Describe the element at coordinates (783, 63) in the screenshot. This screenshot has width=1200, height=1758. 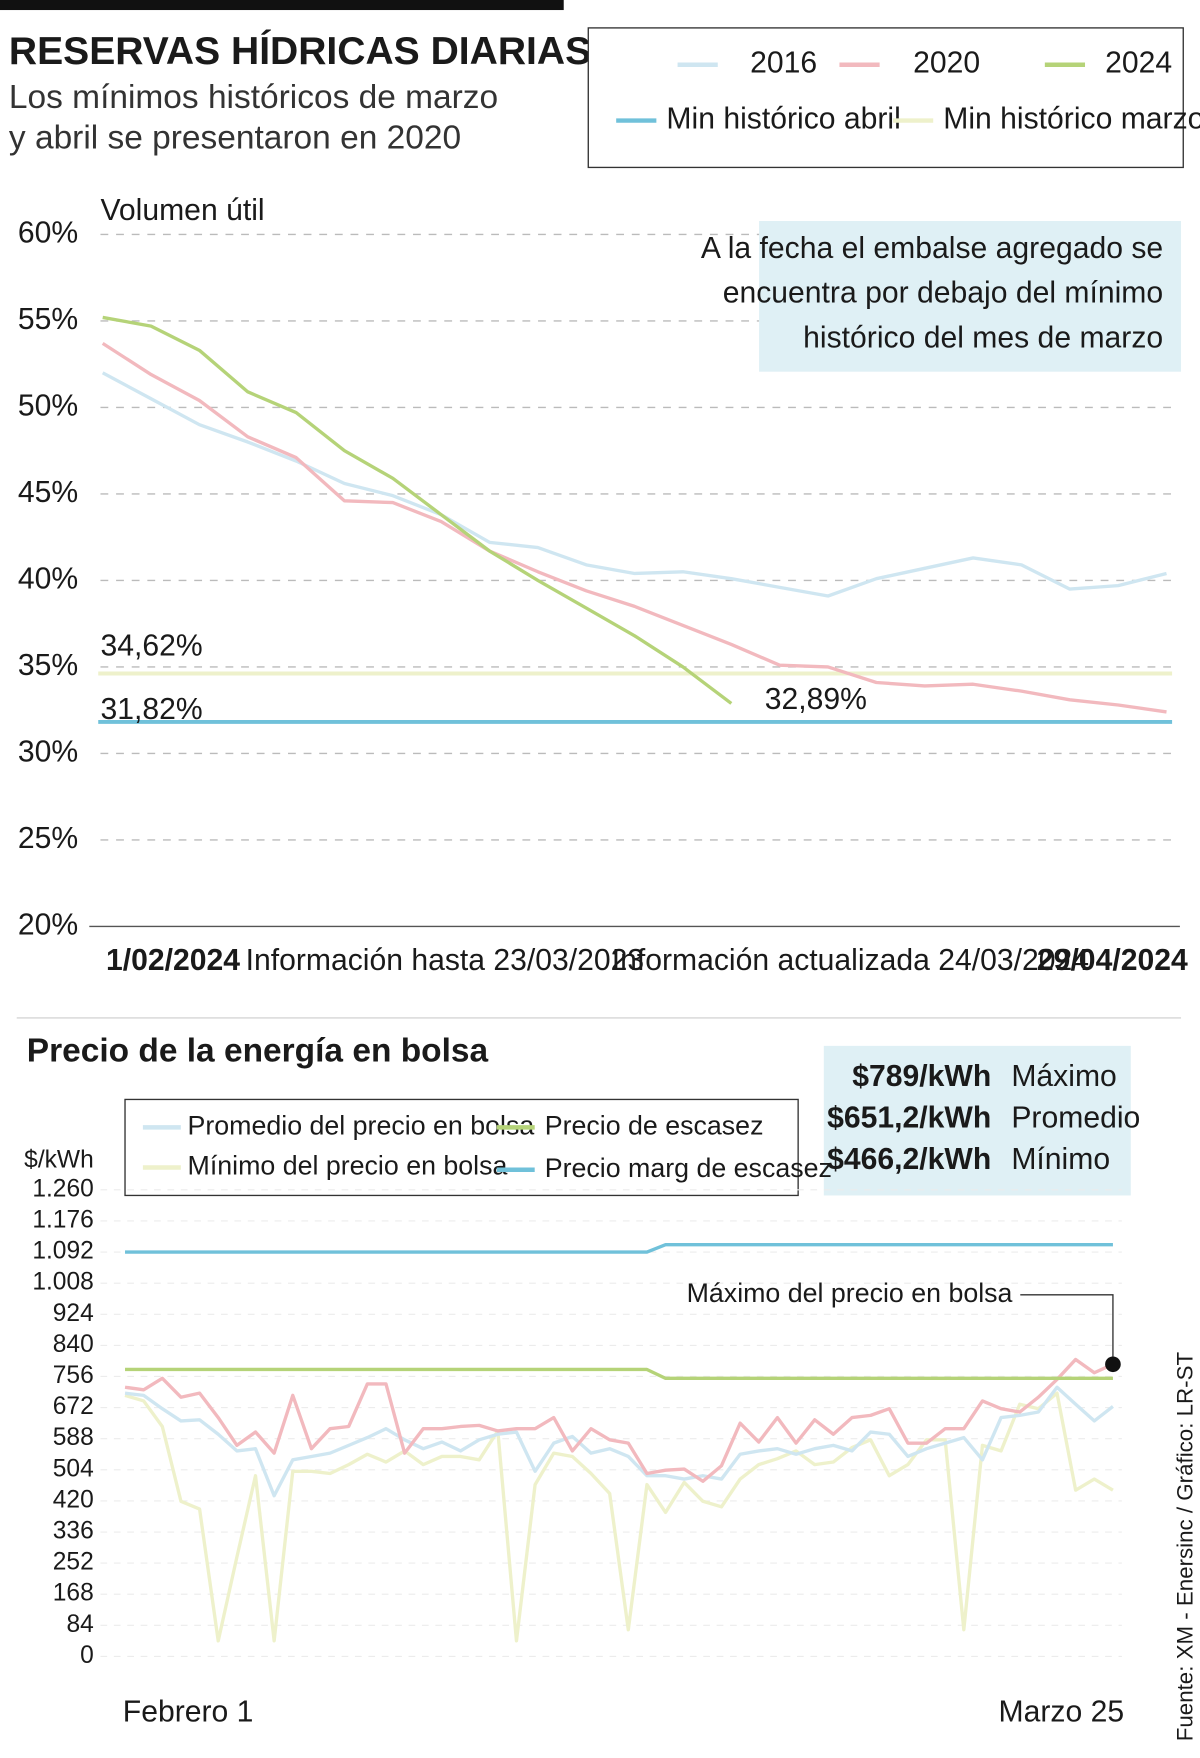
I see `legend-label: 2016` at that location.